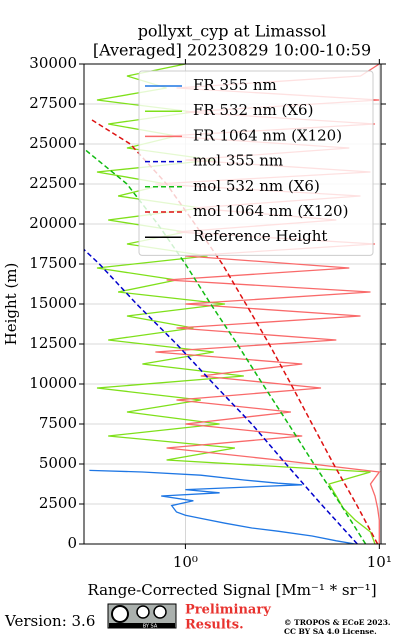  I want to click on copyright: © TROPOS & ECoE 2023., so click(337, 622).